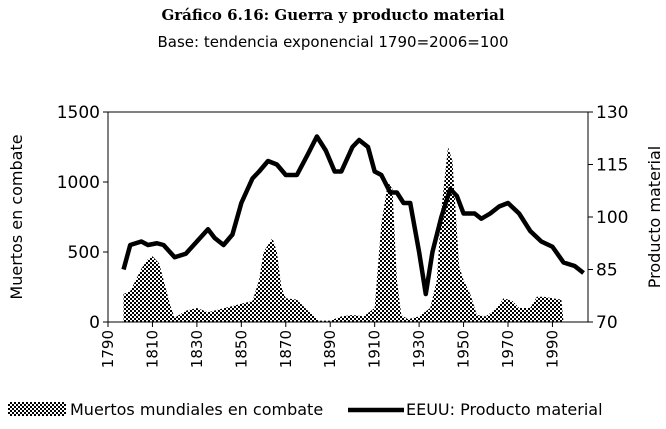 The image size is (666, 429). I want to click on x-tick-label: 1930, so click(419, 349).